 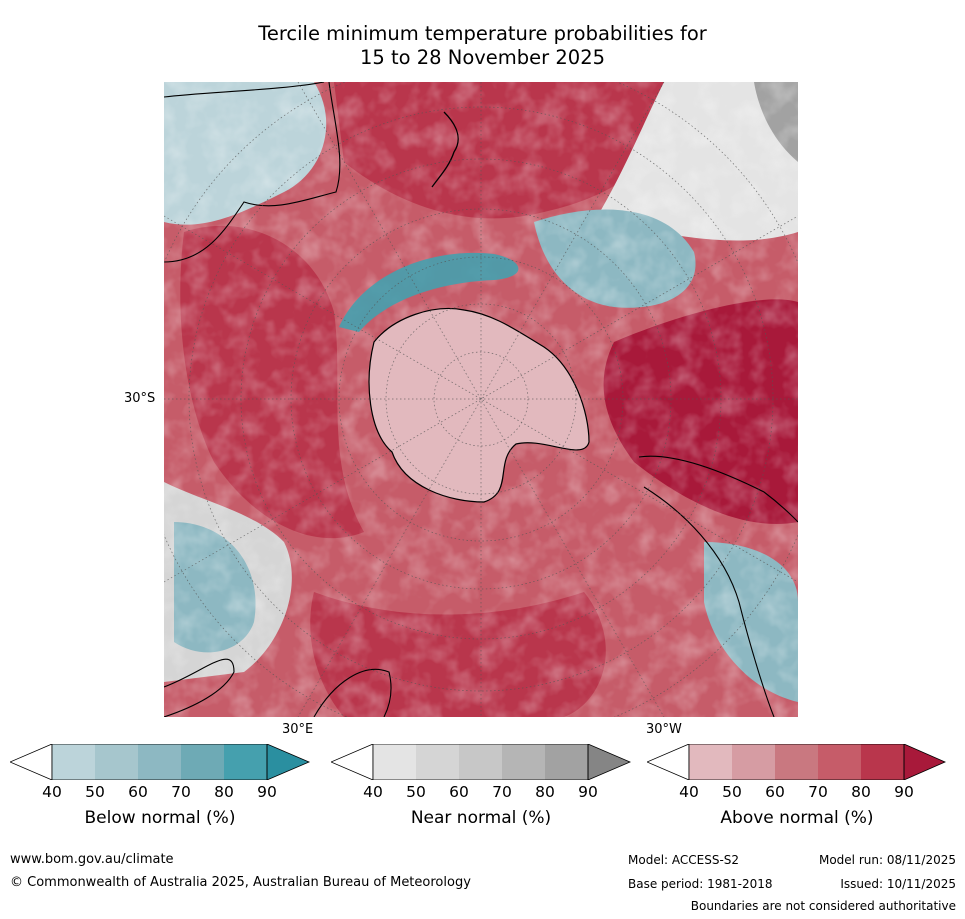 I want to click on lon-label-30w: 30°W, so click(x=664, y=729).